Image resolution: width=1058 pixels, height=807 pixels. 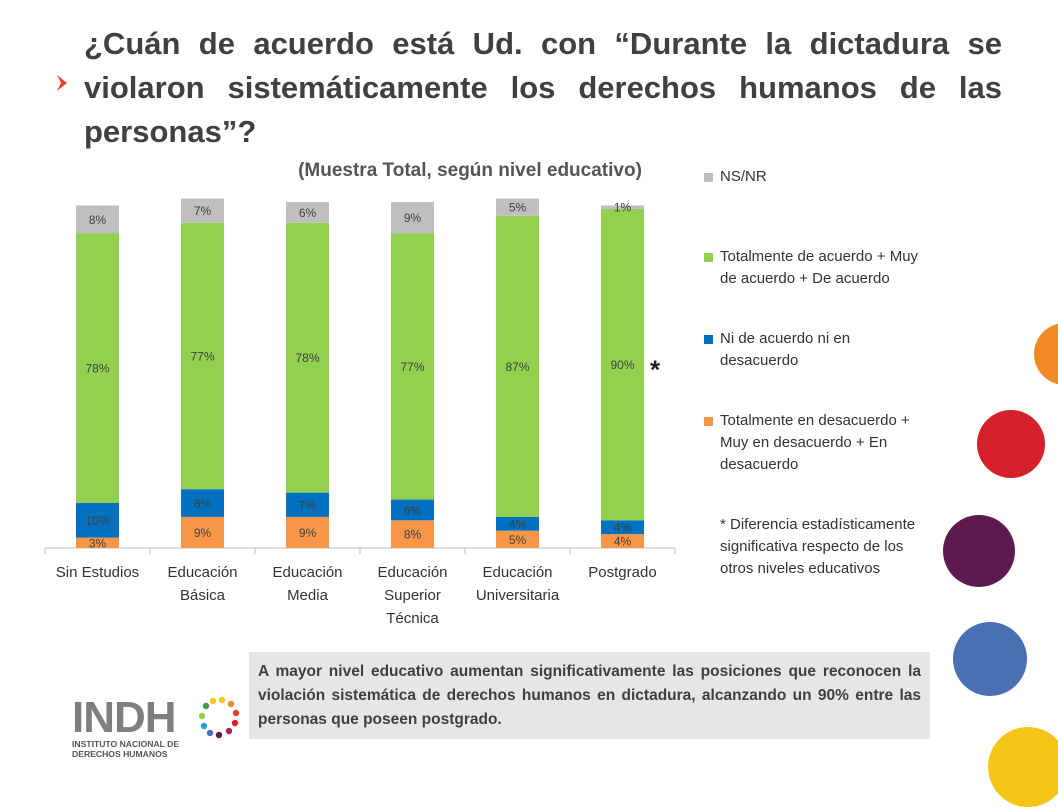 What do you see at coordinates (412, 618) in the screenshot?
I see `x-tick-label: Técnica` at bounding box center [412, 618].